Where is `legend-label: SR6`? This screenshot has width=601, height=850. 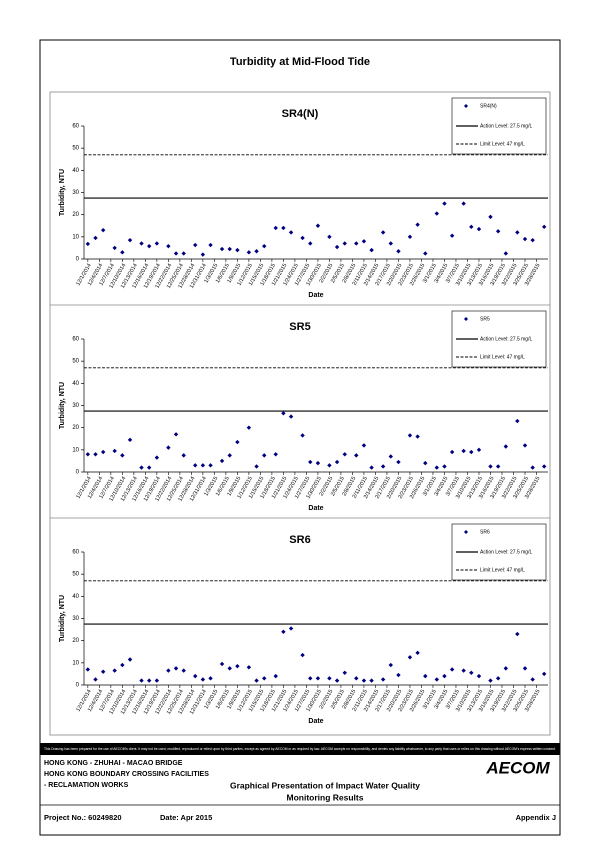 legend-label: SR6 is located at coordinates (485, 532).